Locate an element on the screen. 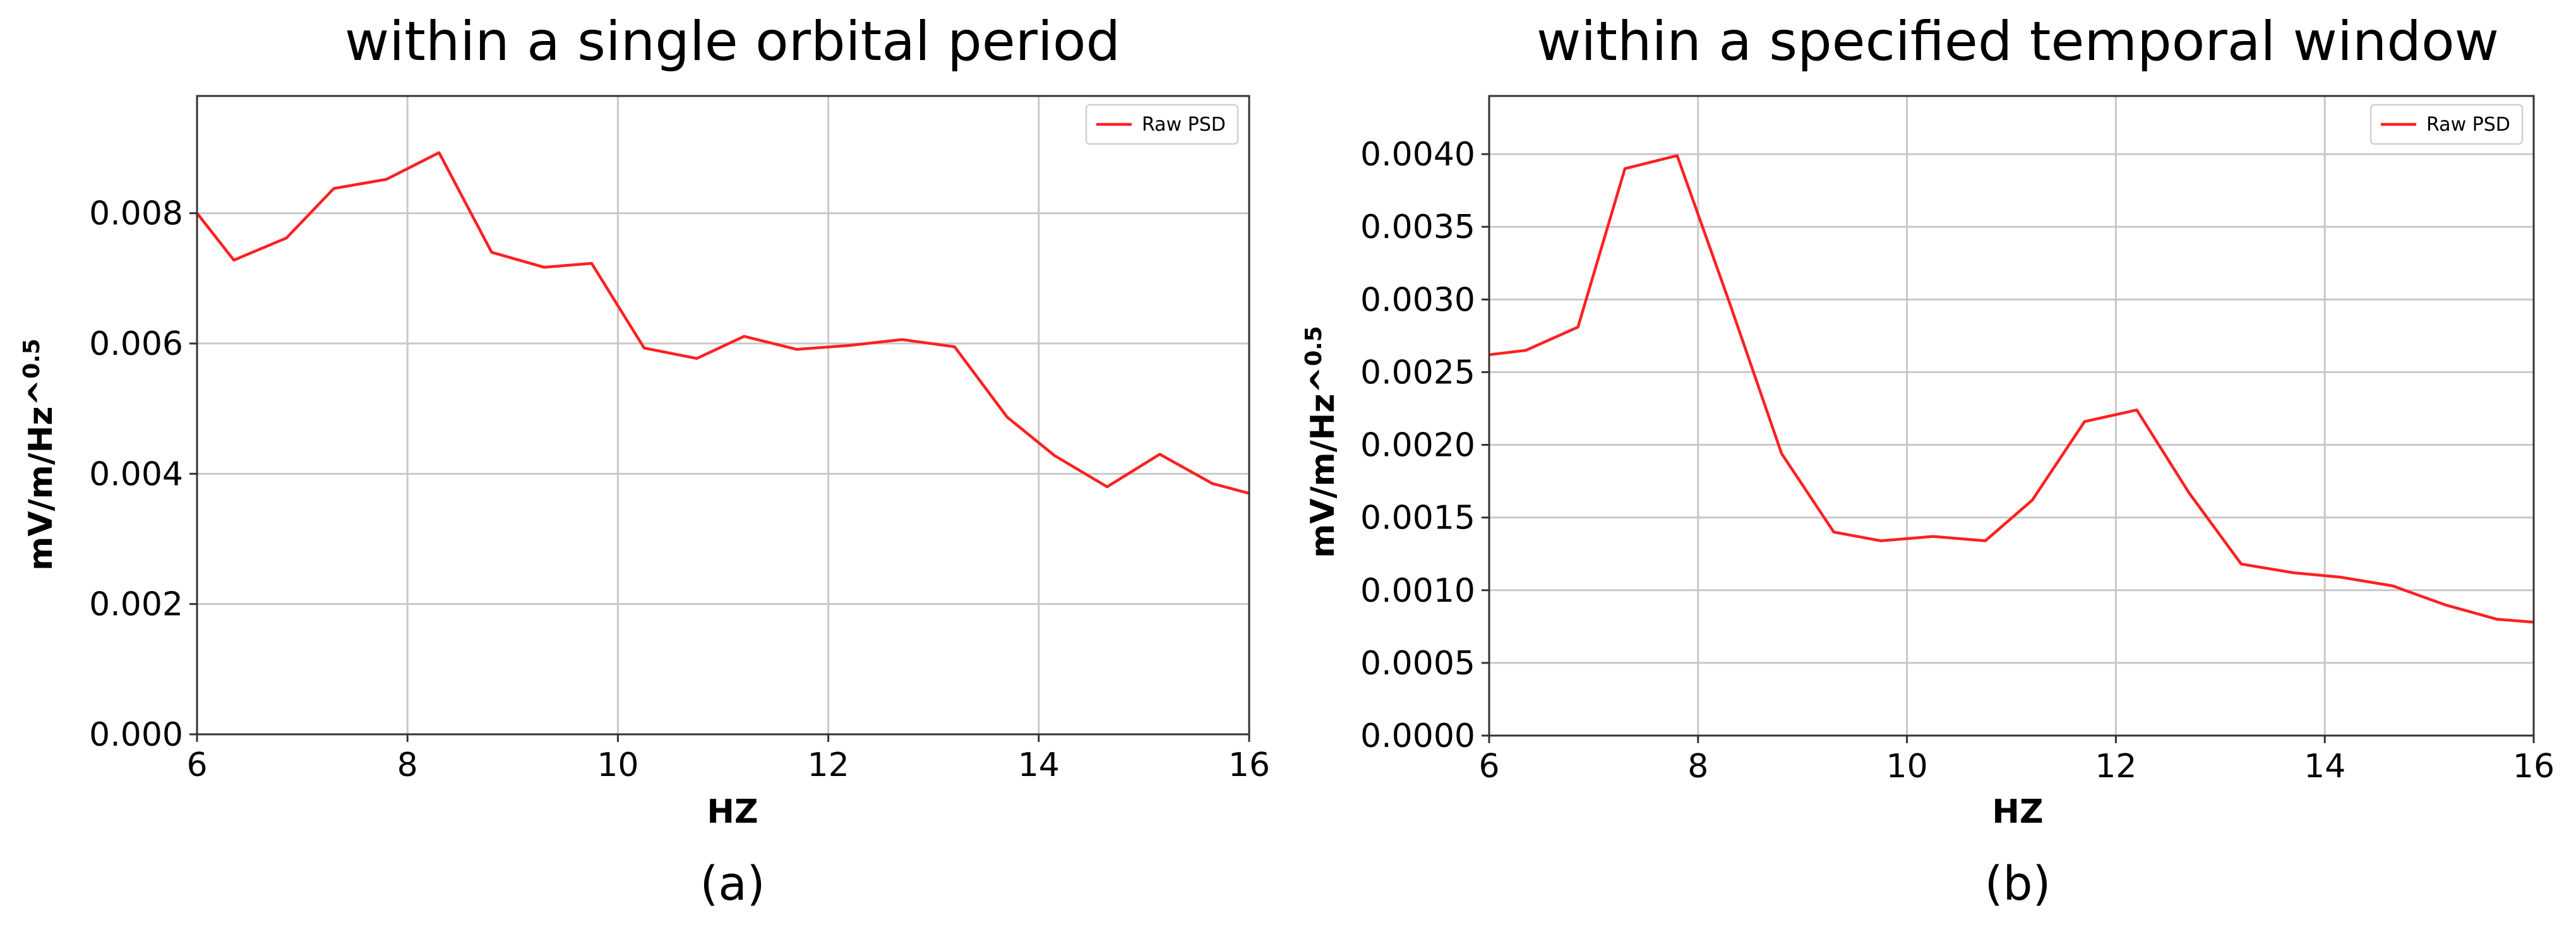 Image resolution: width=2576 pixels, height=925 pixels. y-tick-label: 0.0030 is located at coordinates (1417, 300).